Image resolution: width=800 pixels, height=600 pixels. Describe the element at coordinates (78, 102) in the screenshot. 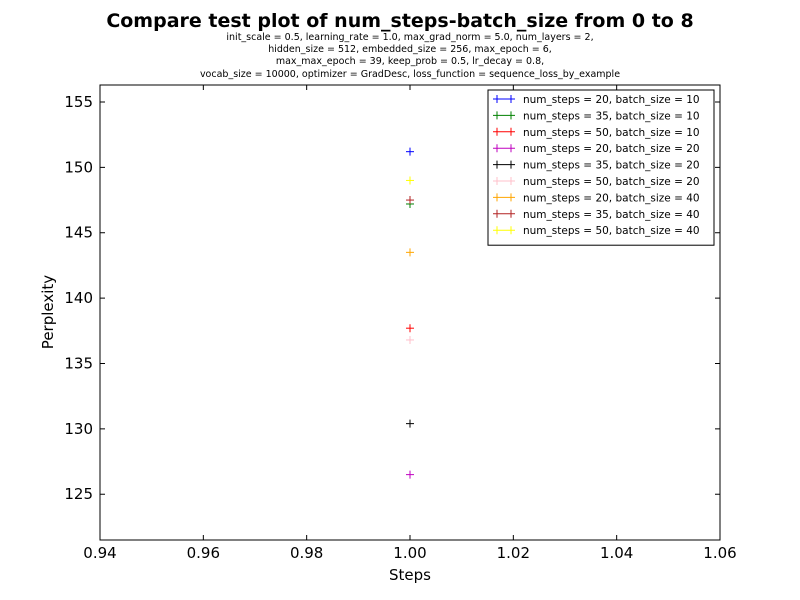

I see `y-tick-label: 155` at that location.